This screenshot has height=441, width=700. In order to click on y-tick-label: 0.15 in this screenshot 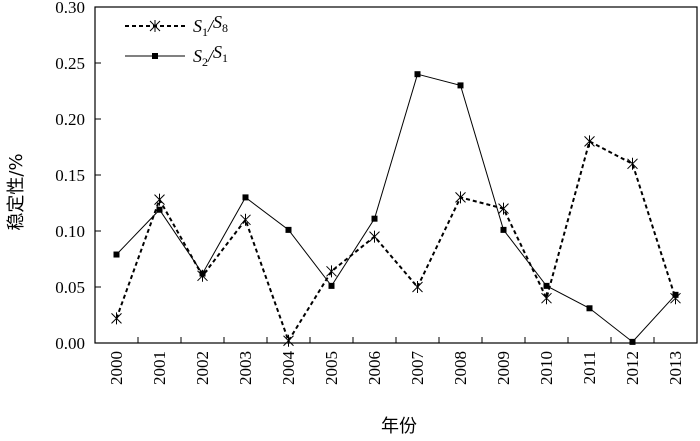, I will do `click(70, 175)`.